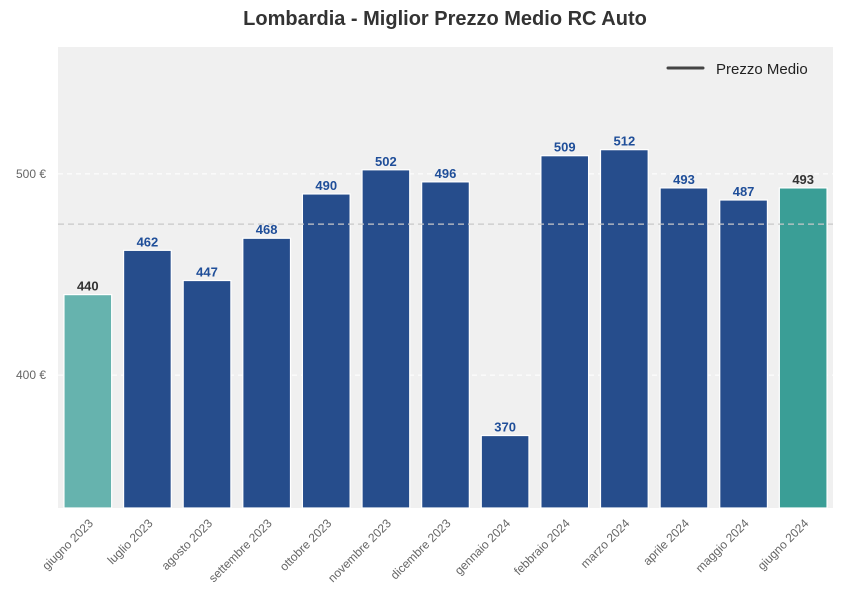 Image resolution: width=845 pixels, height=610 pixels. Describe the element at coordinates (421, 549) in the screenshot. I see `x-tick-label: dicembre 2023` at that location.